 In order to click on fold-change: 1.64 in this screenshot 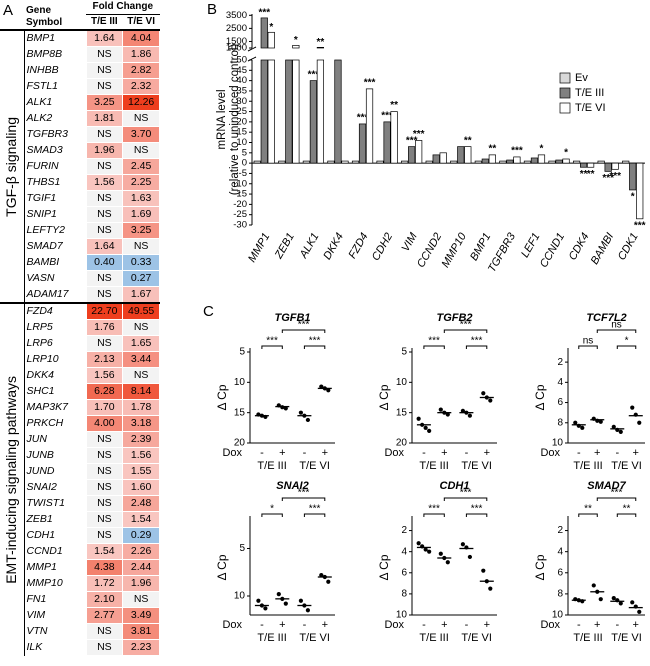, I will do `click(104, 246)`.